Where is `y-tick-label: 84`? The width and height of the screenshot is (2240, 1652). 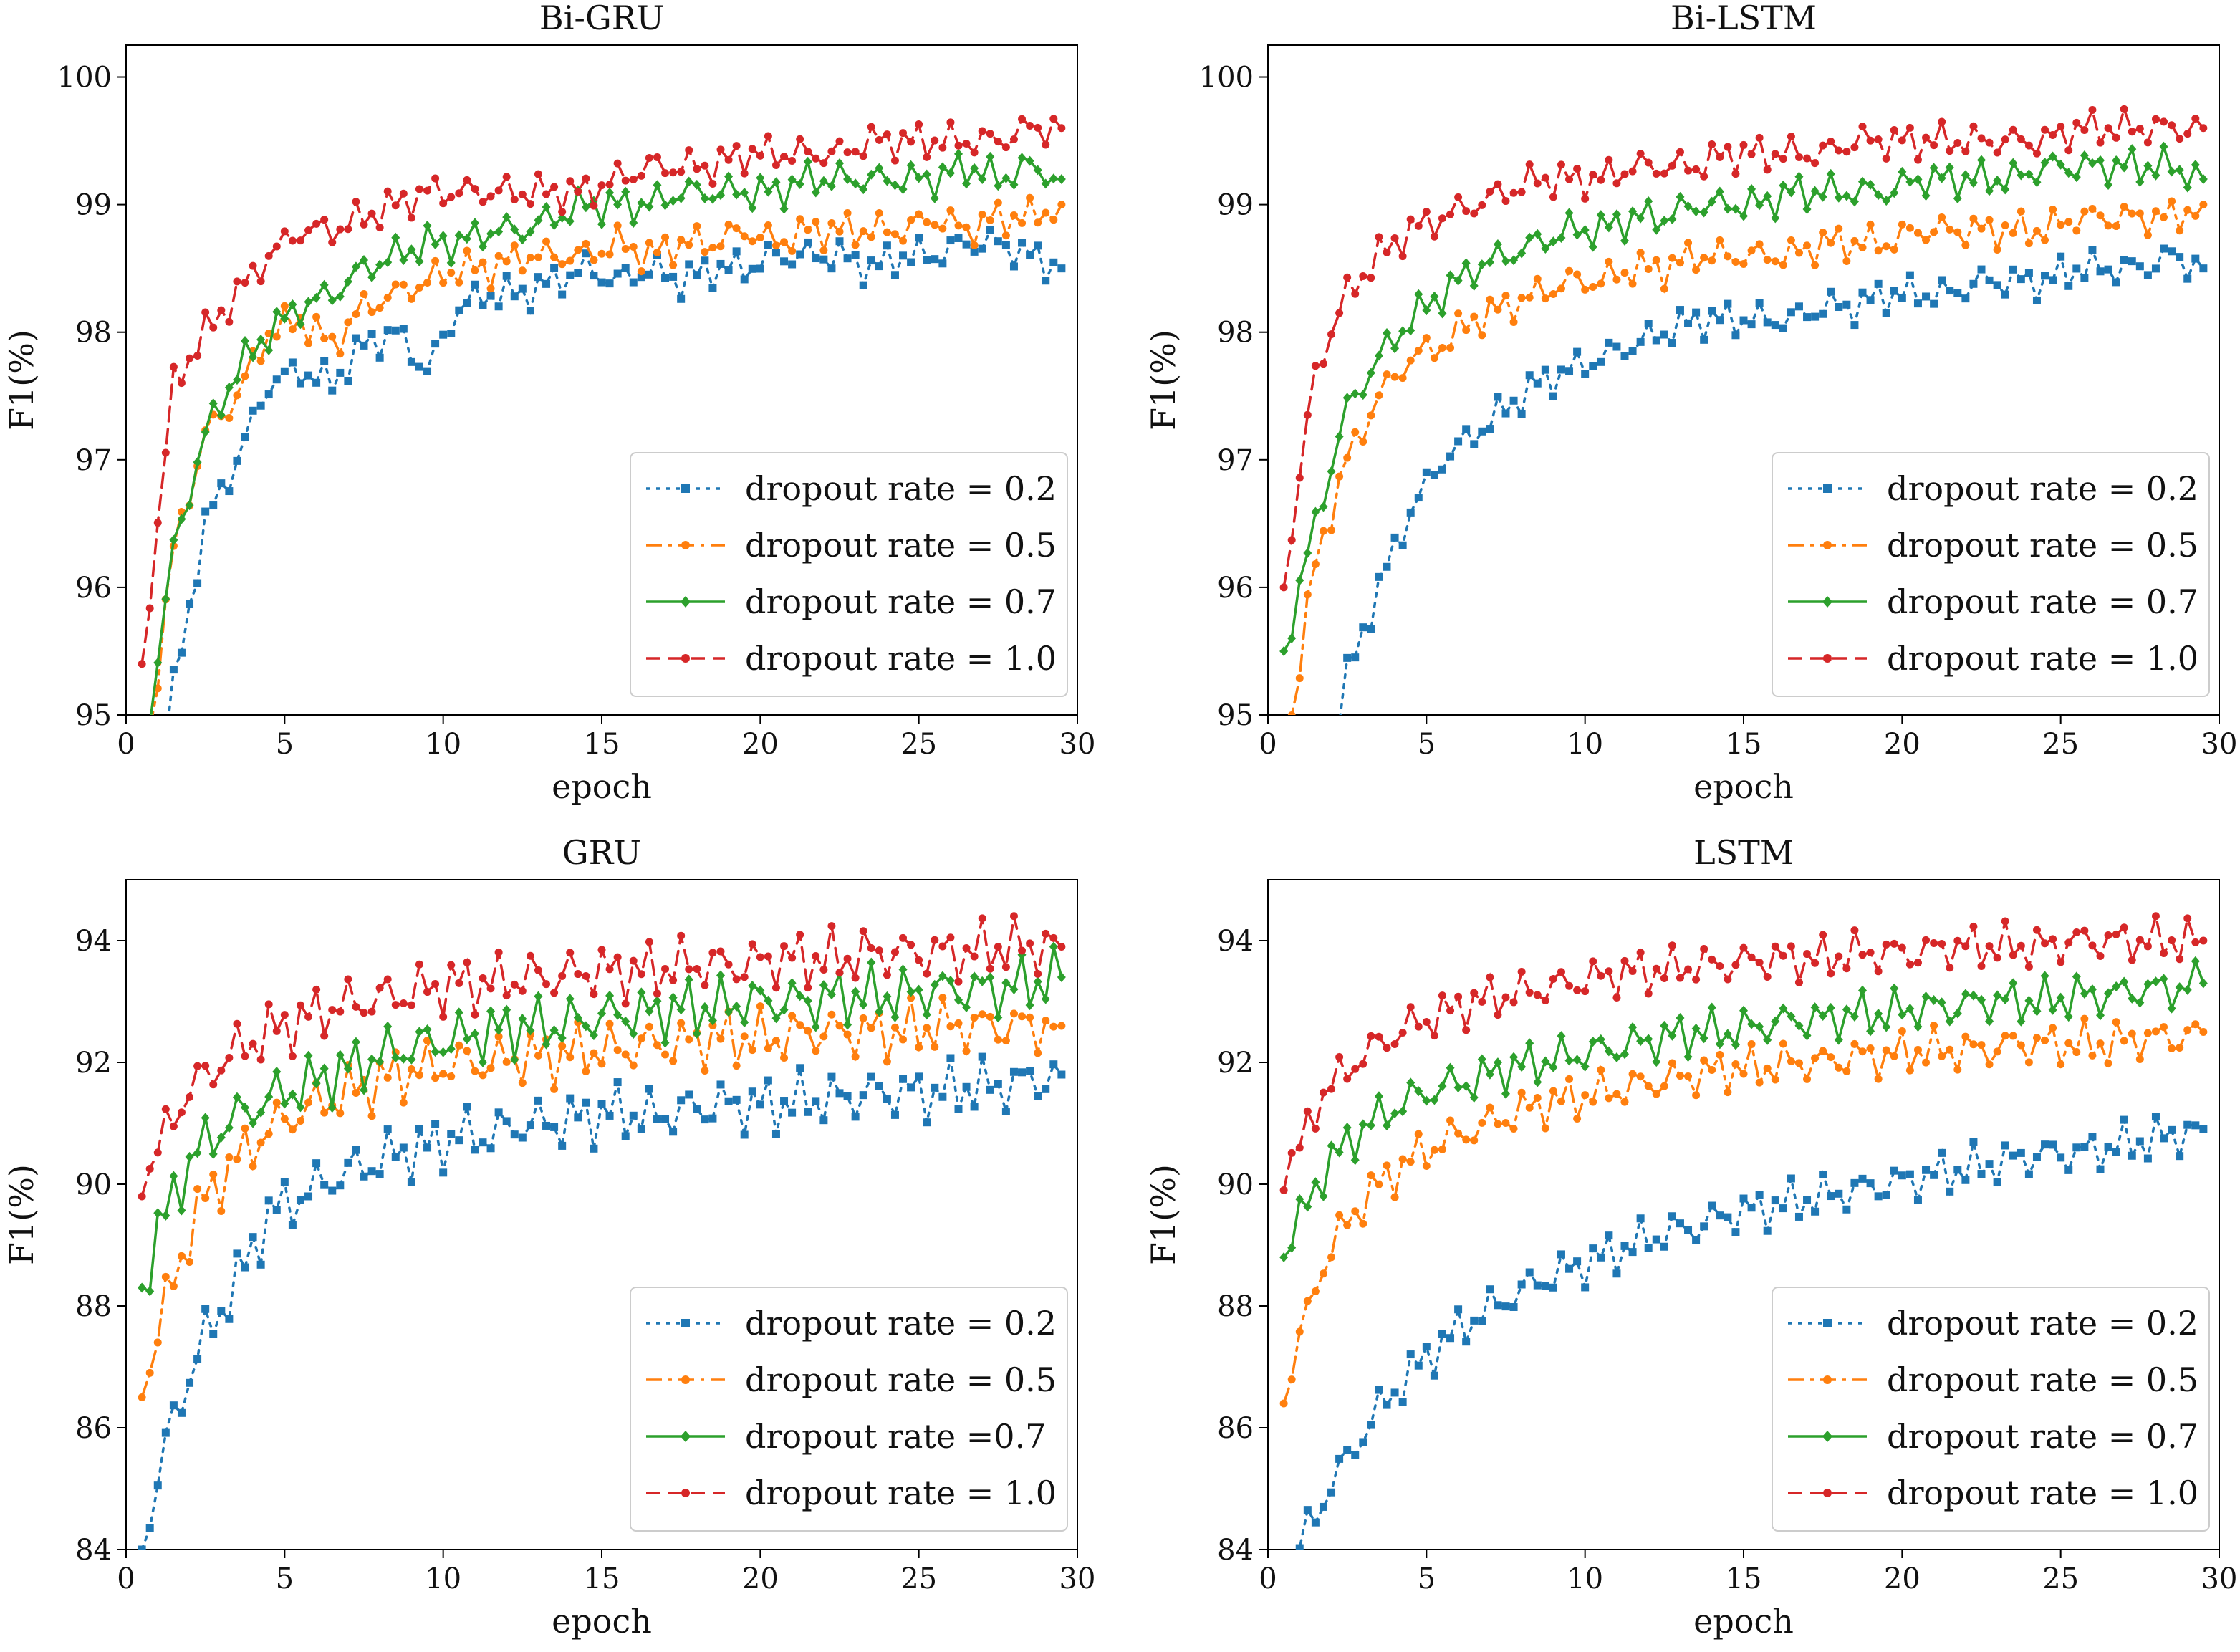
y-tick-label: 84 is located at coordinates (93, 1550).